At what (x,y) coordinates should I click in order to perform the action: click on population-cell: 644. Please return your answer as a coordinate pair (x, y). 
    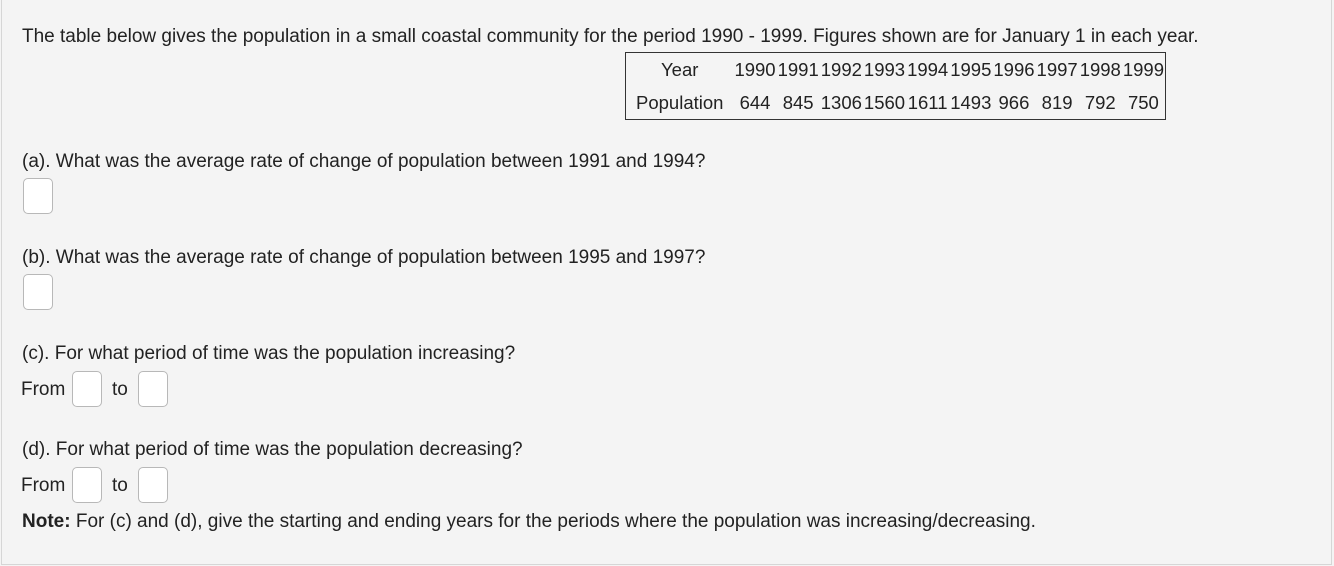
    Looking at the image, I should click on (755, 102).